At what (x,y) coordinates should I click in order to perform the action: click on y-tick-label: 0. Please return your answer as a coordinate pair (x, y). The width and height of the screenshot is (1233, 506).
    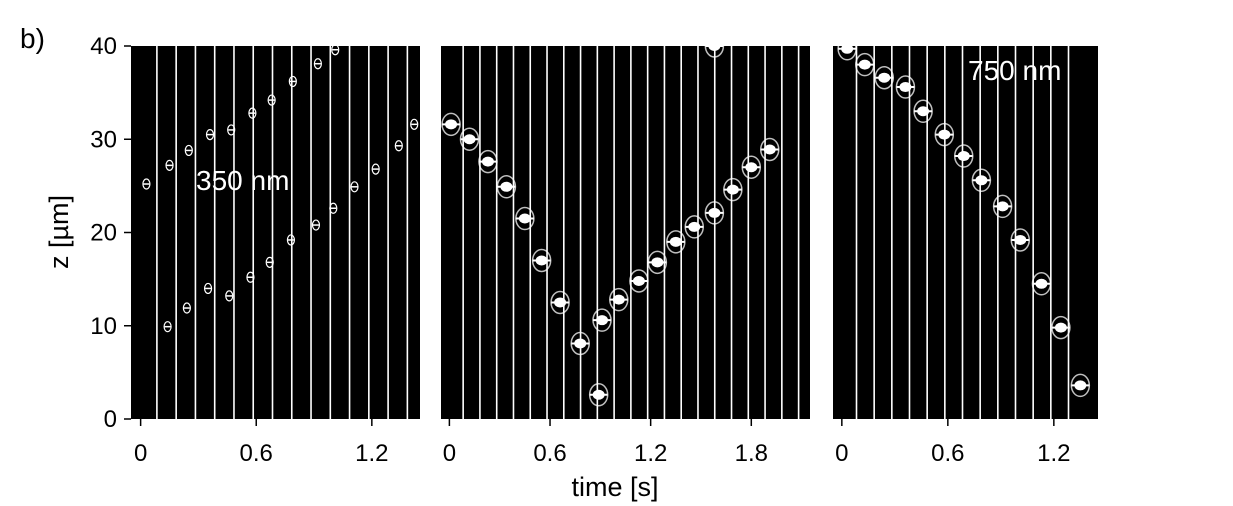
    Looking at the image, I should click on (110, 419).